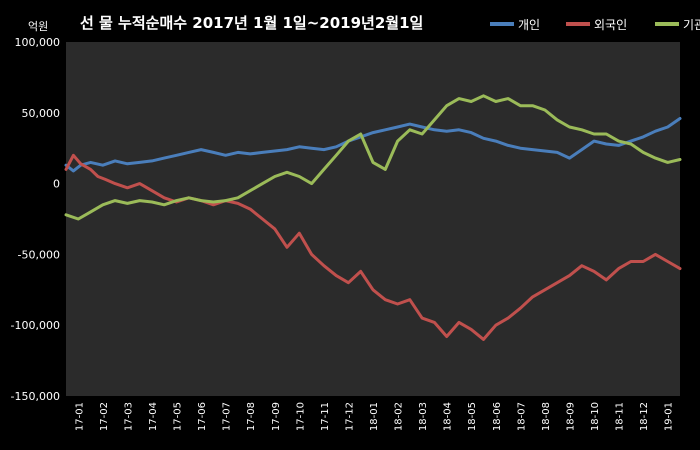 Image resolution: width=700 pixels, height=450 pixels. What do you see at coordinates (104, 416) in the screenshot?
I see `x-tick-label: 17-02` at bounding box center [104, 416].